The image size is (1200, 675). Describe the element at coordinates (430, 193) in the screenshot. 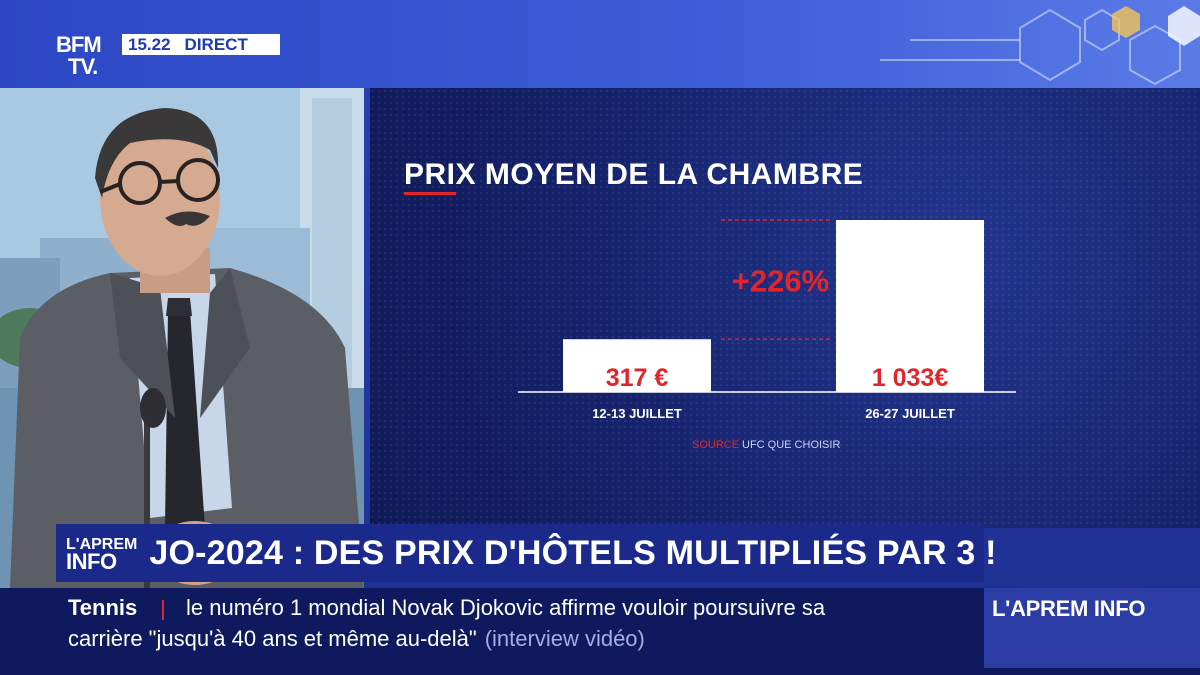

I see `title-underline` at that location.